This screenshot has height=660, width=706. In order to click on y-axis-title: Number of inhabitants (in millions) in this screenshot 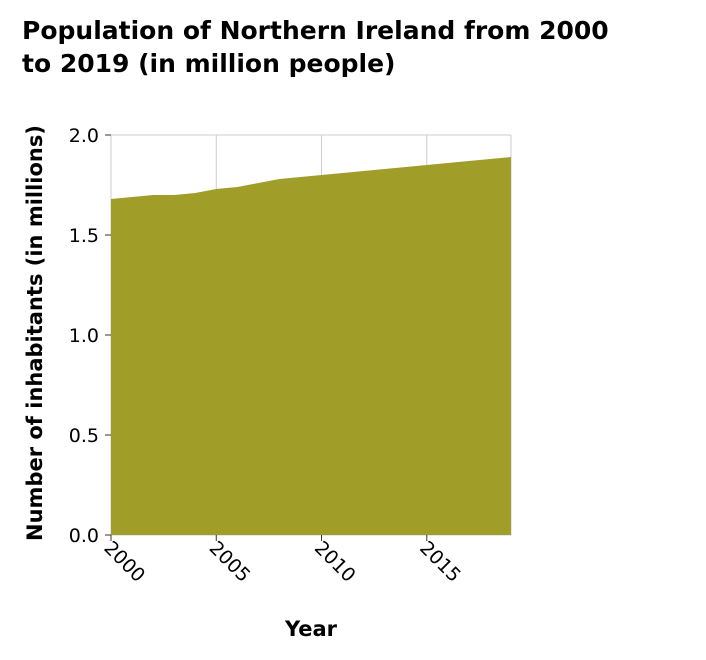, I will do `click(35, 333)`.